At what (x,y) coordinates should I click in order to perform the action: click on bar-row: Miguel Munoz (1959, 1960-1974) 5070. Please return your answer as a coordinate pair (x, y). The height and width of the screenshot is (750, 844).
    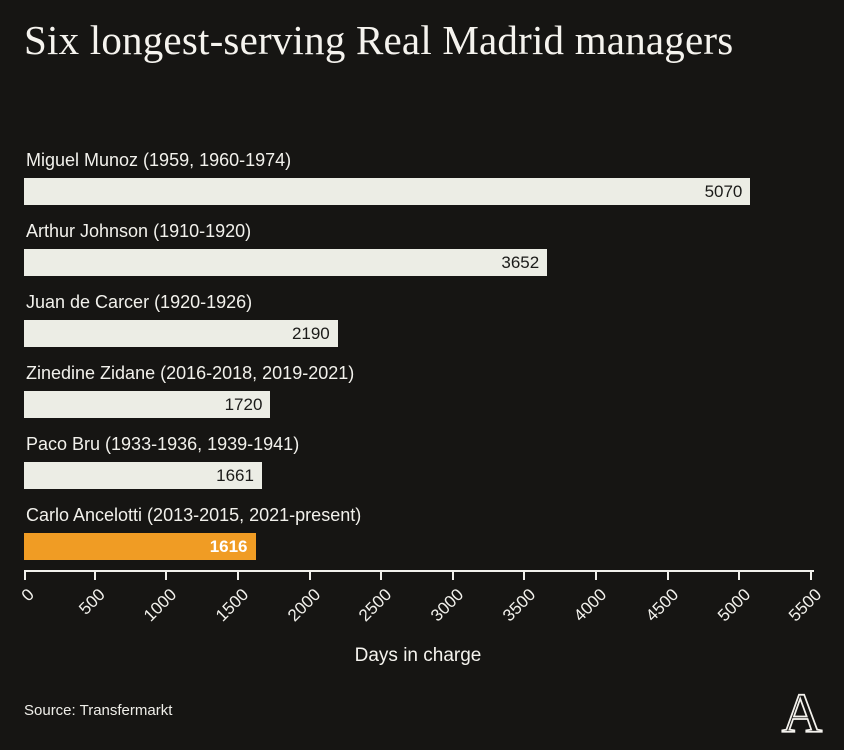
    Looking at the image, I should click on (418, 177).